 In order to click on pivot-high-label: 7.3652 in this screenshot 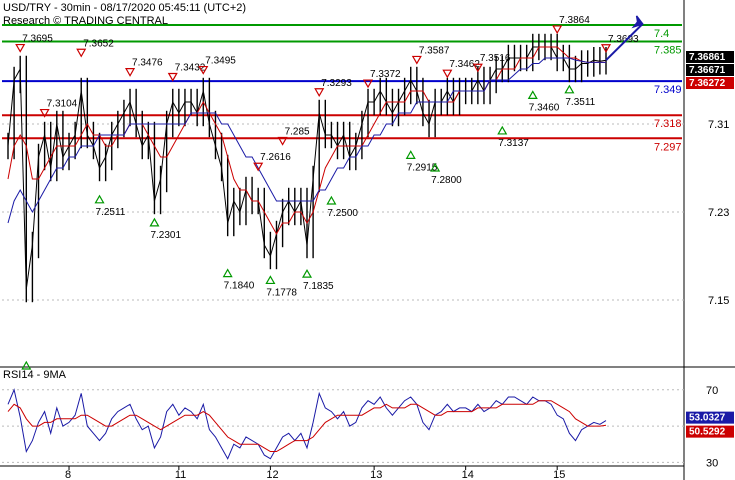, I will do `click(98, 43)`.